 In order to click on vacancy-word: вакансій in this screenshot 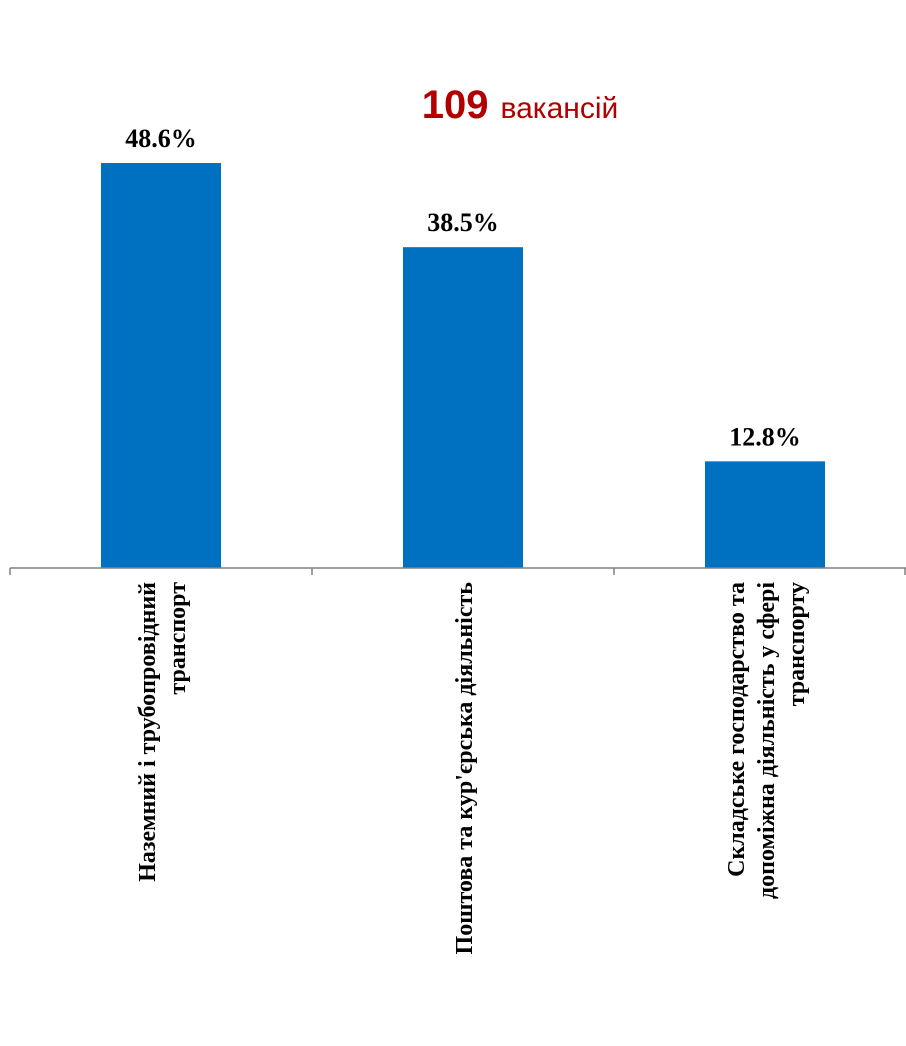, I will do `click(560, 108)`.